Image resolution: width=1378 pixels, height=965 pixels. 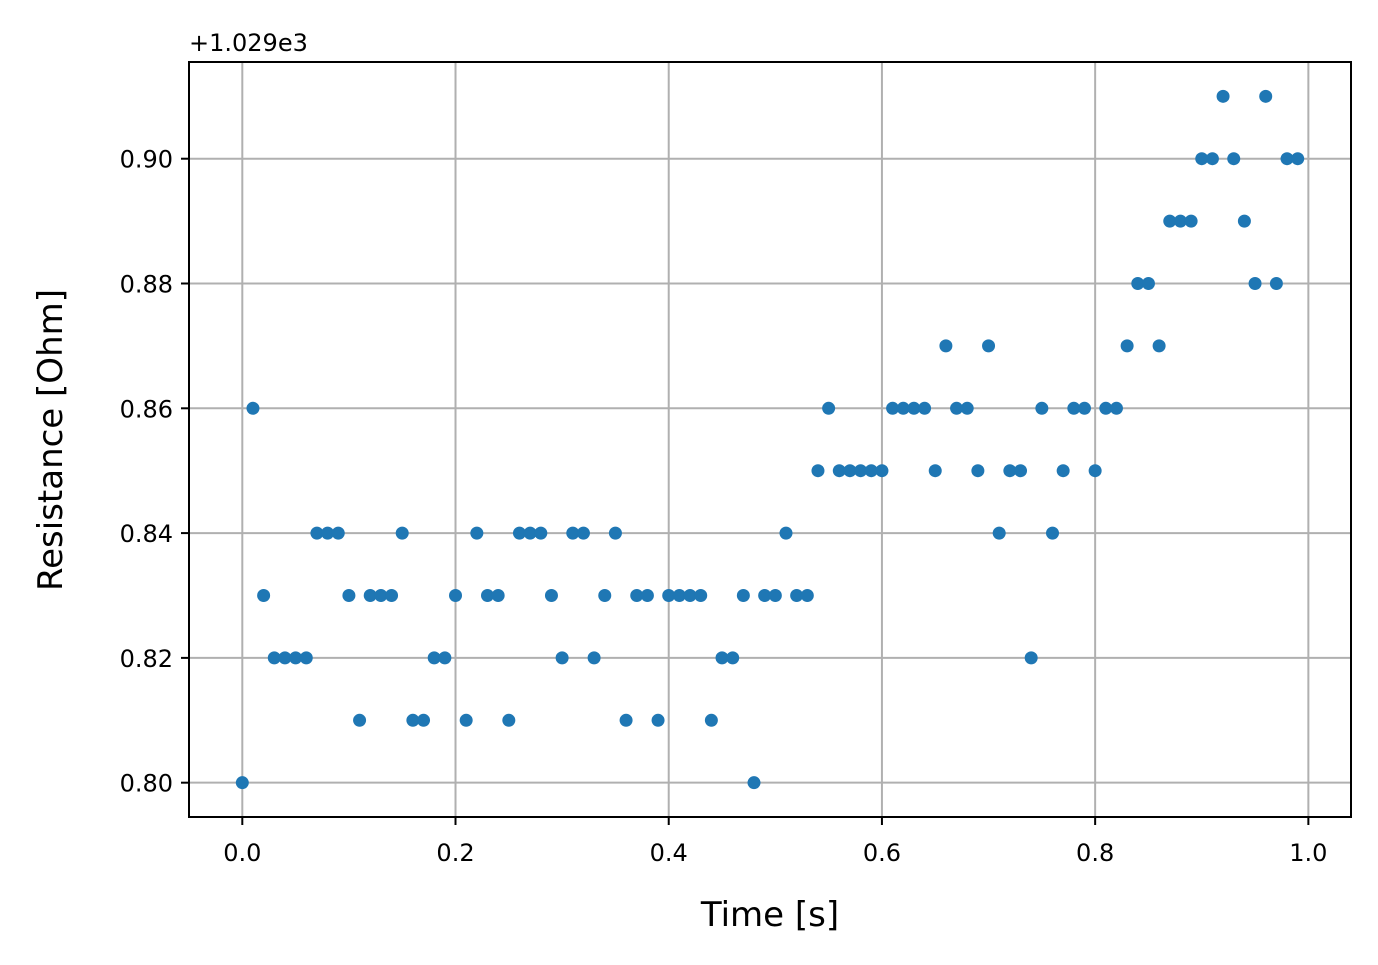 I want to click on y-tick-label: 0.88, so click(x=146, y=285).